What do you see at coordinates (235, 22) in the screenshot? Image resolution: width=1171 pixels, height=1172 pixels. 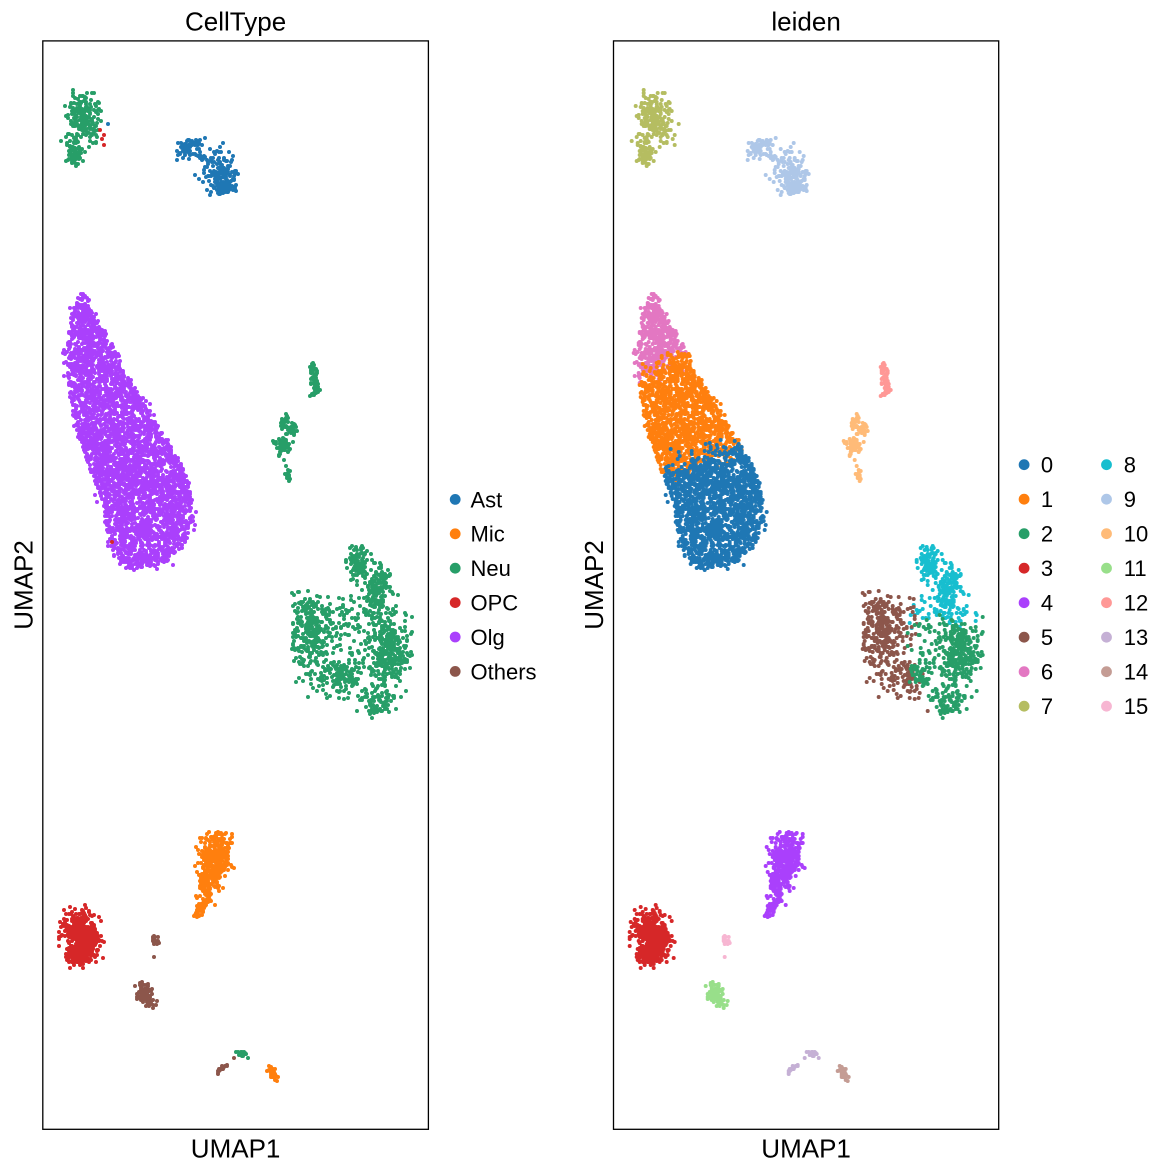 I see `svg-text: CellType` at bounding box center [235, 22].